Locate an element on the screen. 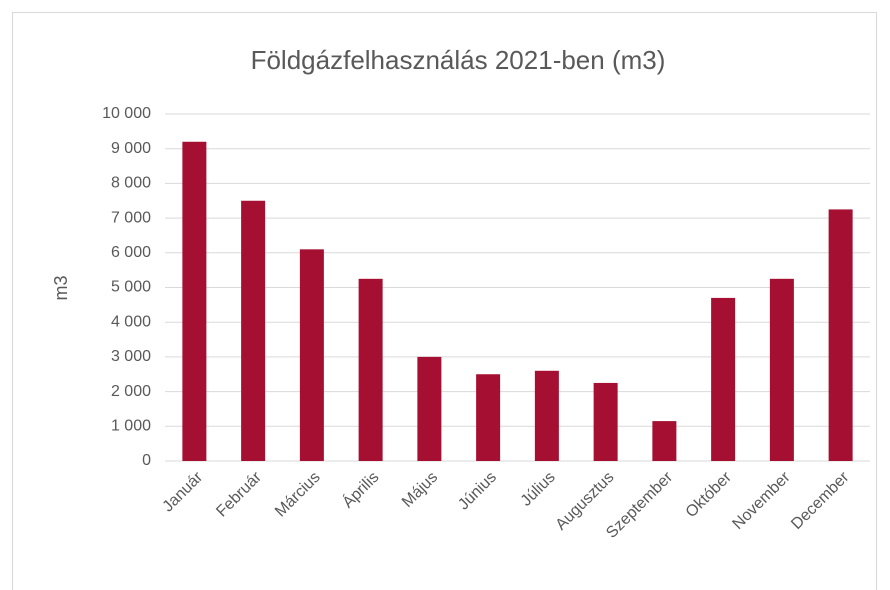  y-axis-label: m3 is located at coordinates (61, 287).